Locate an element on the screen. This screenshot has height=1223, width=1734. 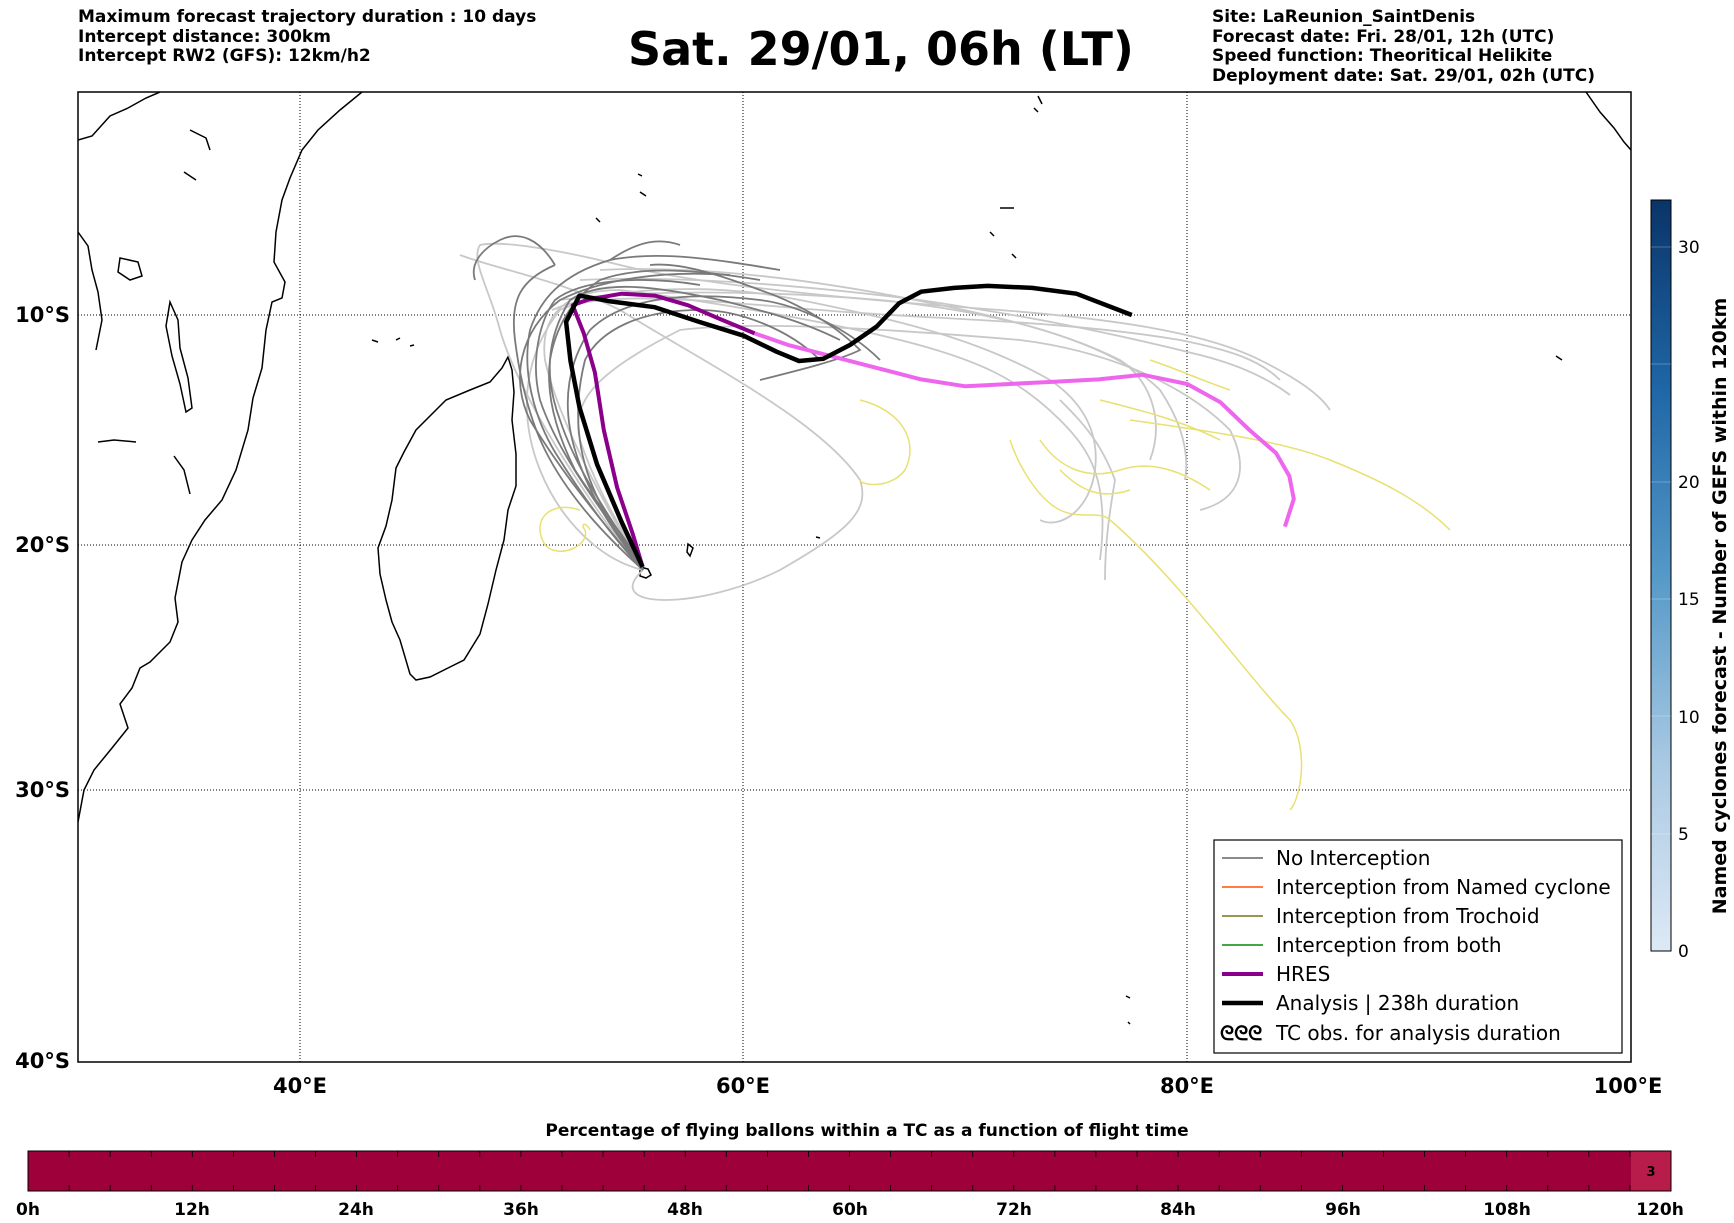
header-left-line: Intercept distance: 300km is located at coordinates (204, 36).